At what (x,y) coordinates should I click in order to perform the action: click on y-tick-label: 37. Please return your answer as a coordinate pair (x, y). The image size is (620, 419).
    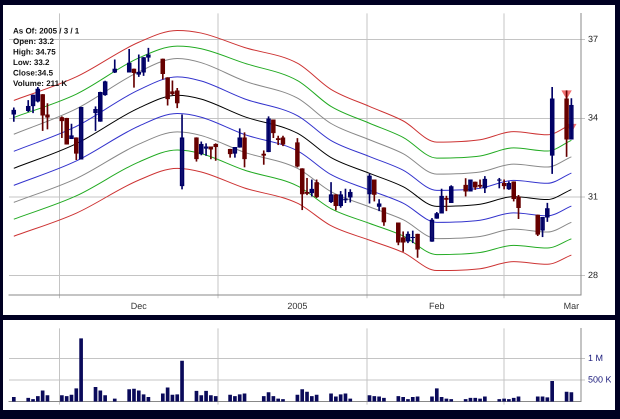
    Looking at the image, I should click on (593, 39).